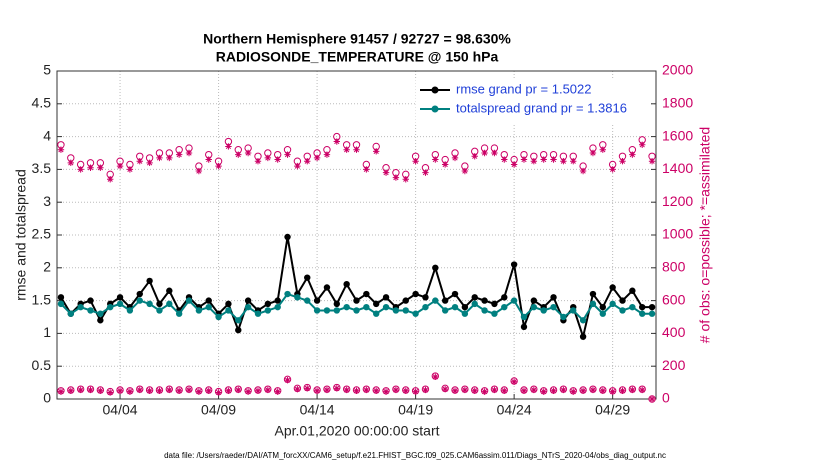  I want to click on y2-tick-label: 600, so click(674, 299).